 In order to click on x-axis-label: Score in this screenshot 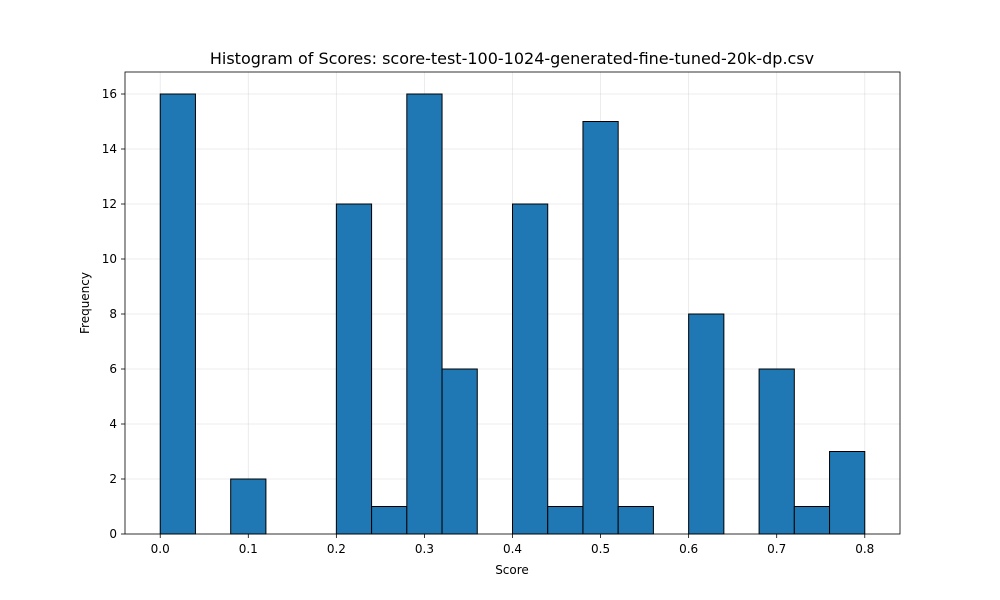, I will do `click(512, 570)`.